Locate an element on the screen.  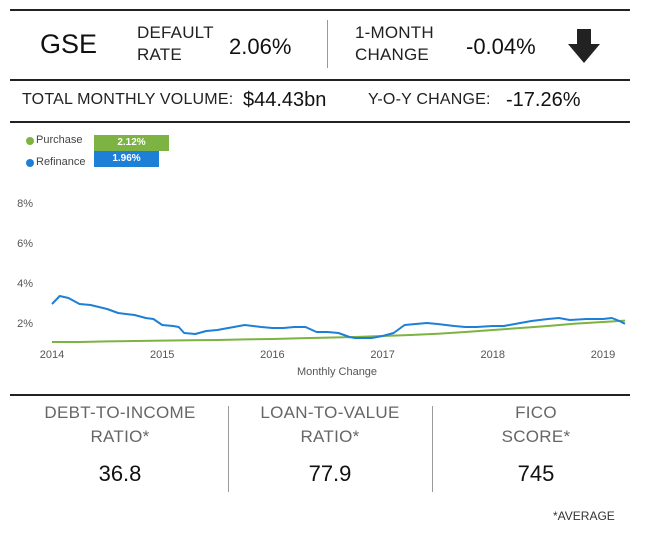
legend-refinance-label: Refinance is located at coordinates (61, 162).